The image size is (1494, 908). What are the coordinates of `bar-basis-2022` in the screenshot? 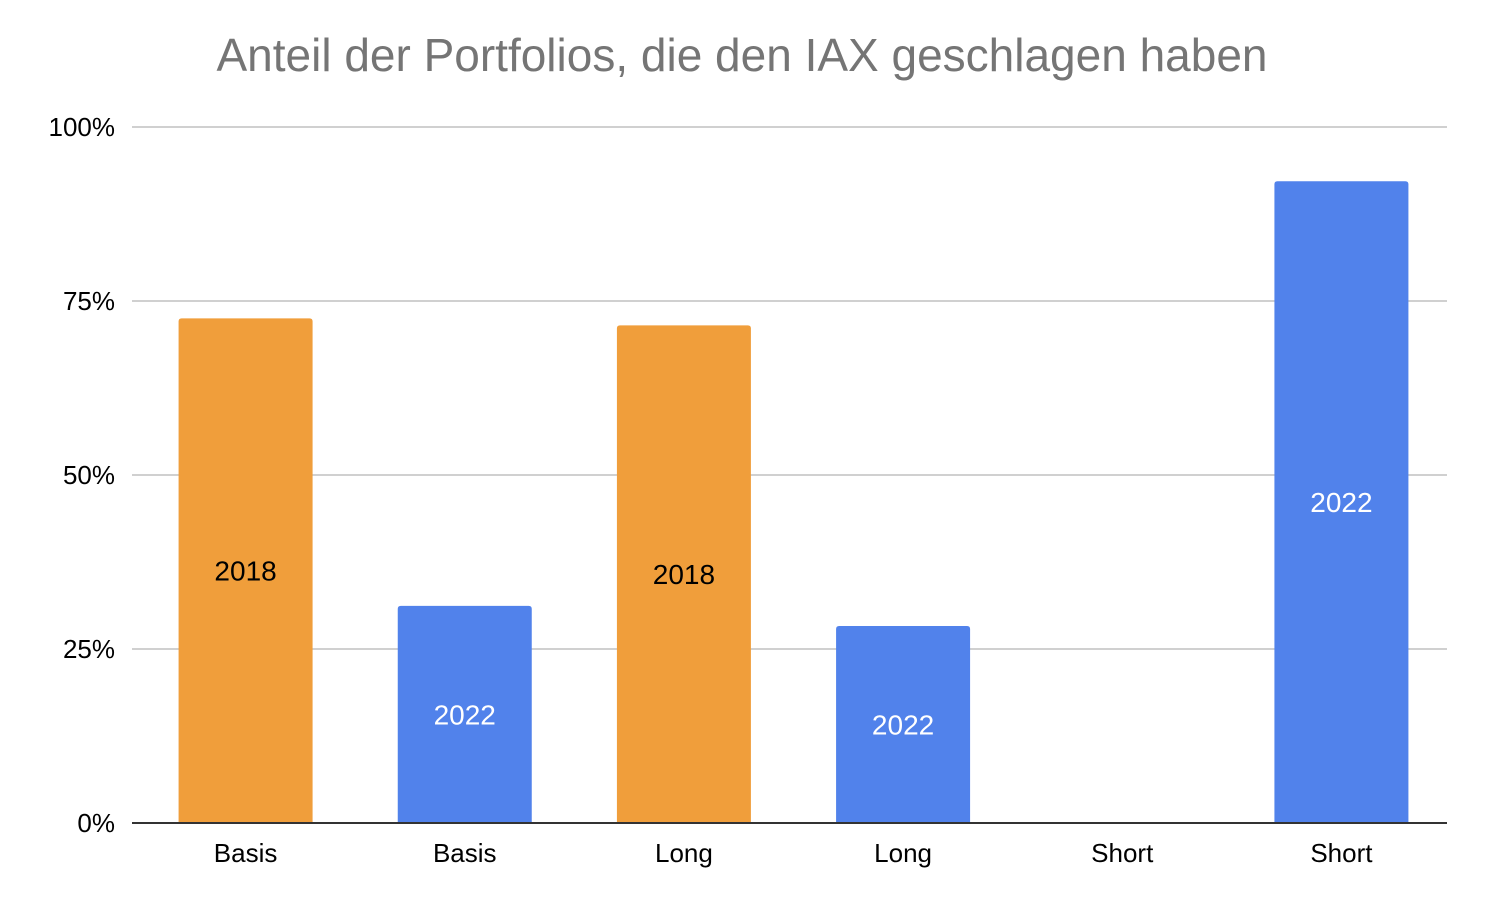 It's located at (464, 714).